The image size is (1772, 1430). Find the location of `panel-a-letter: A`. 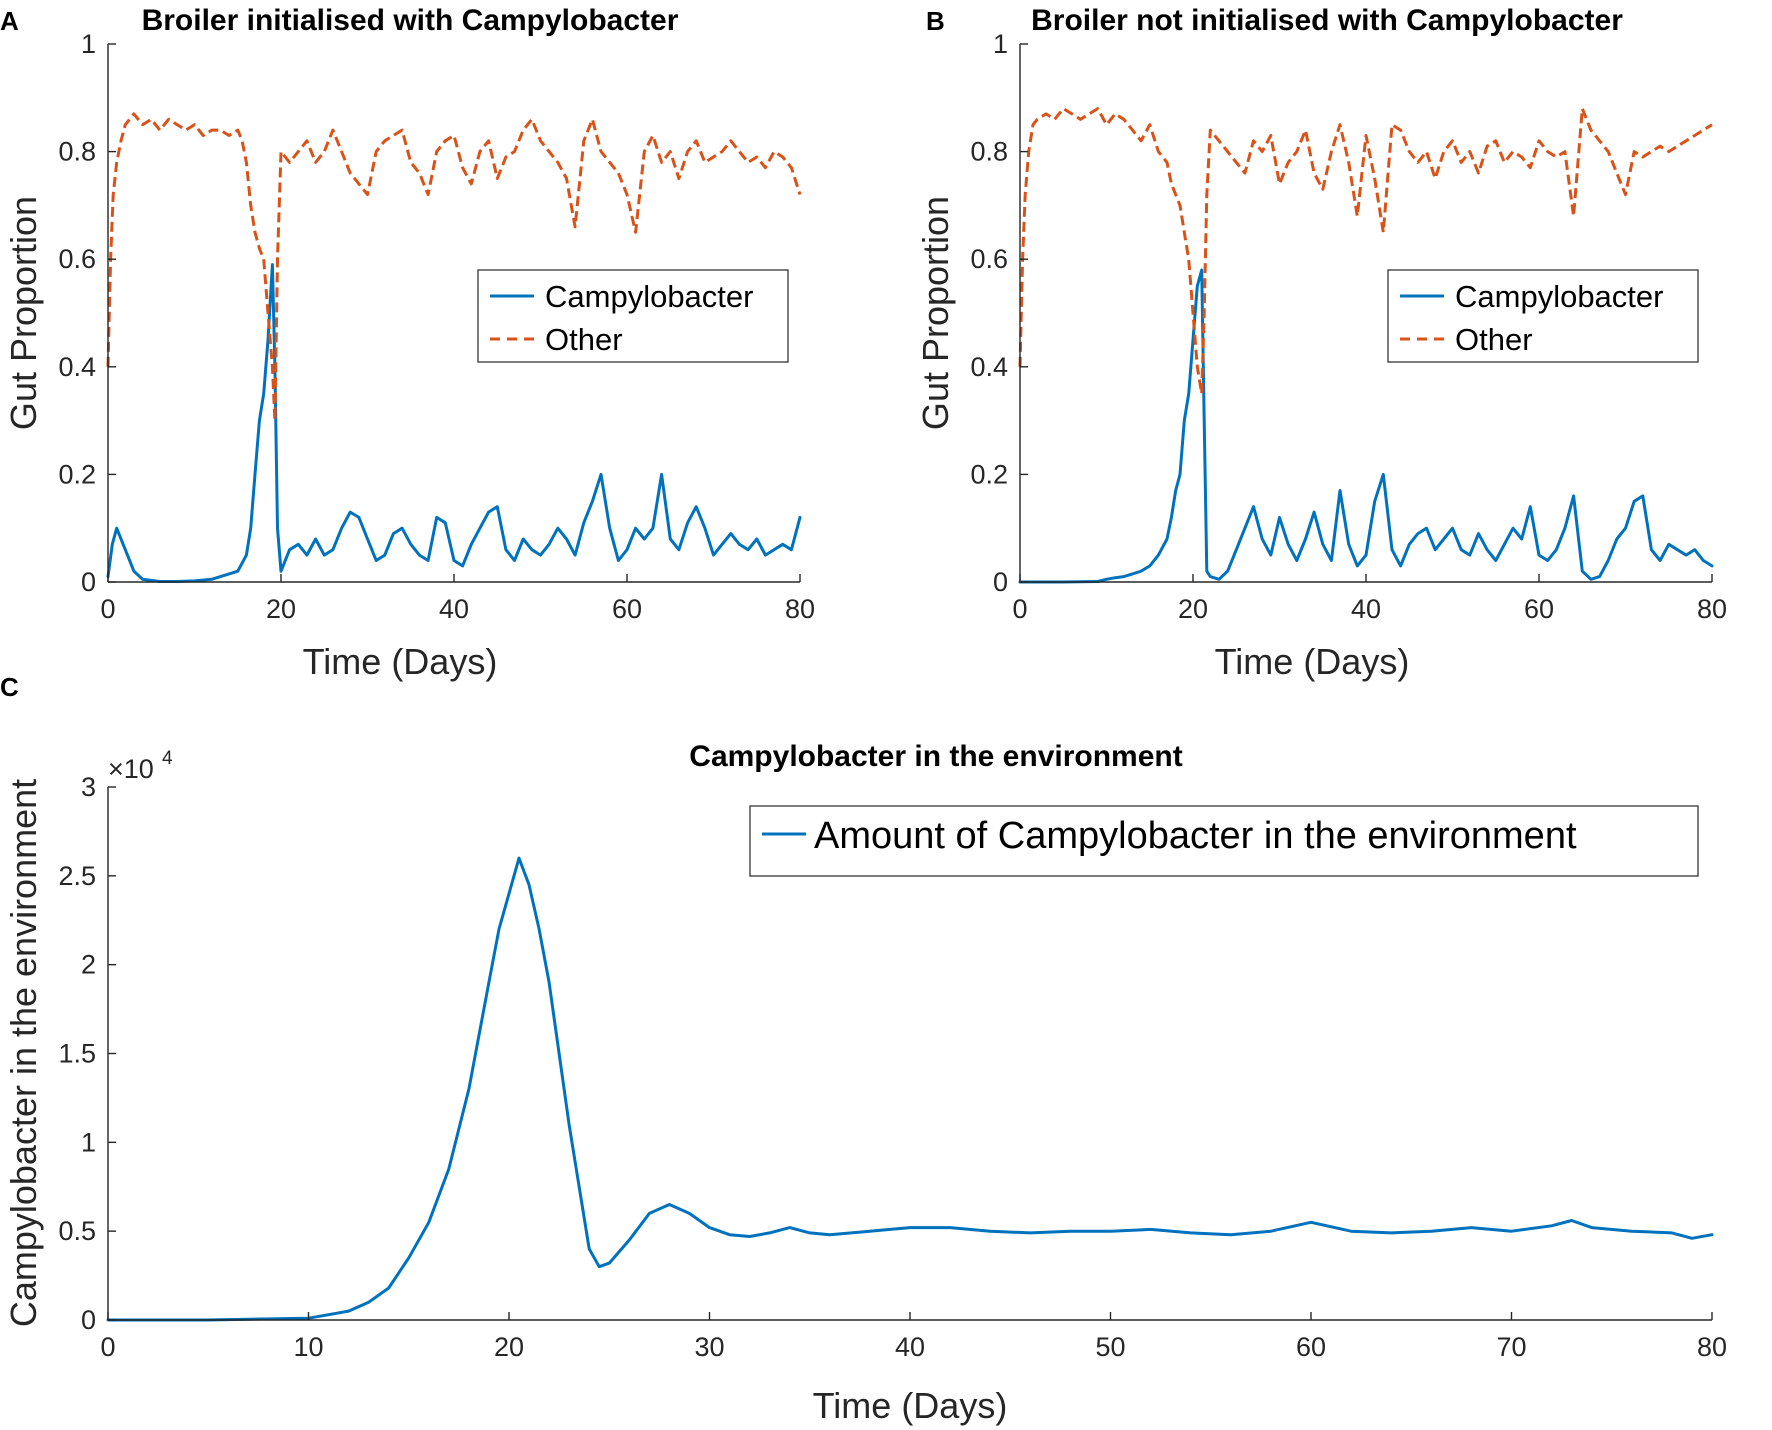

panel-a-letter: A is located at coordinates (9, 21).